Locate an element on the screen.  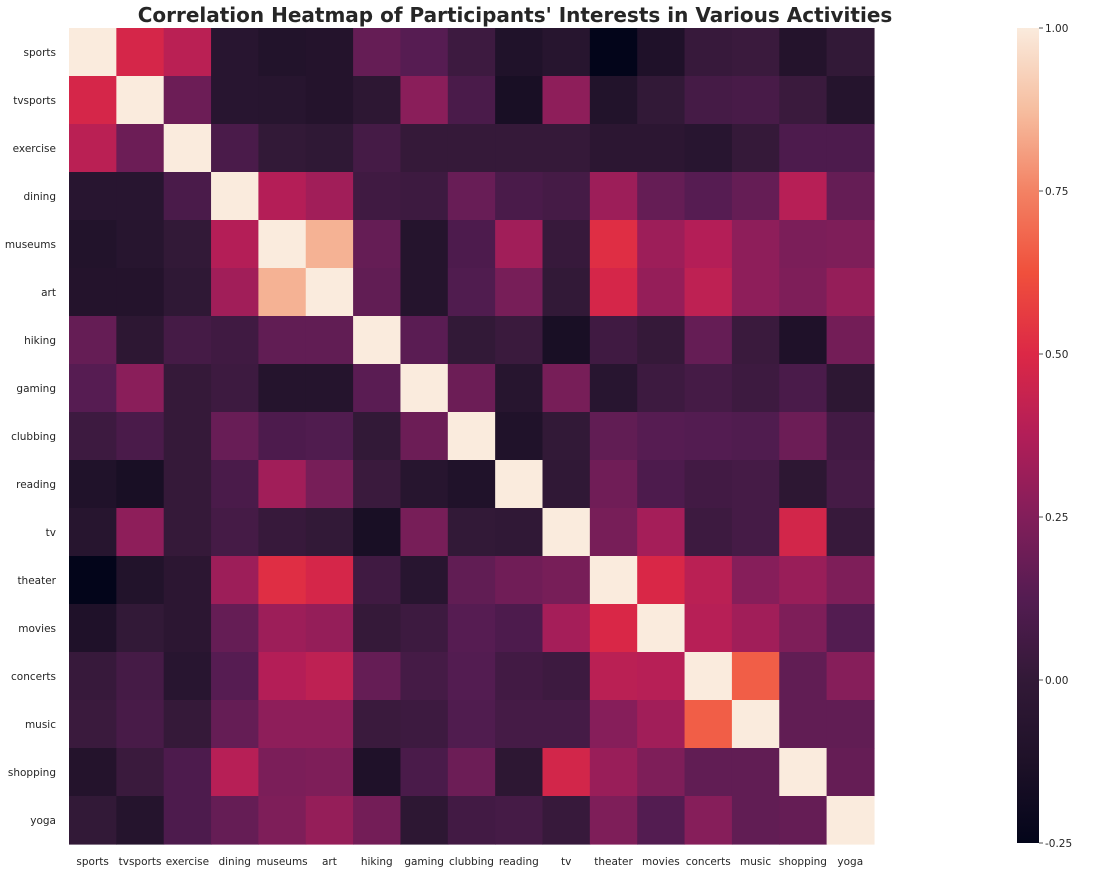
heatmap-cell-exercise-theater is located at coordinates (613, 148).